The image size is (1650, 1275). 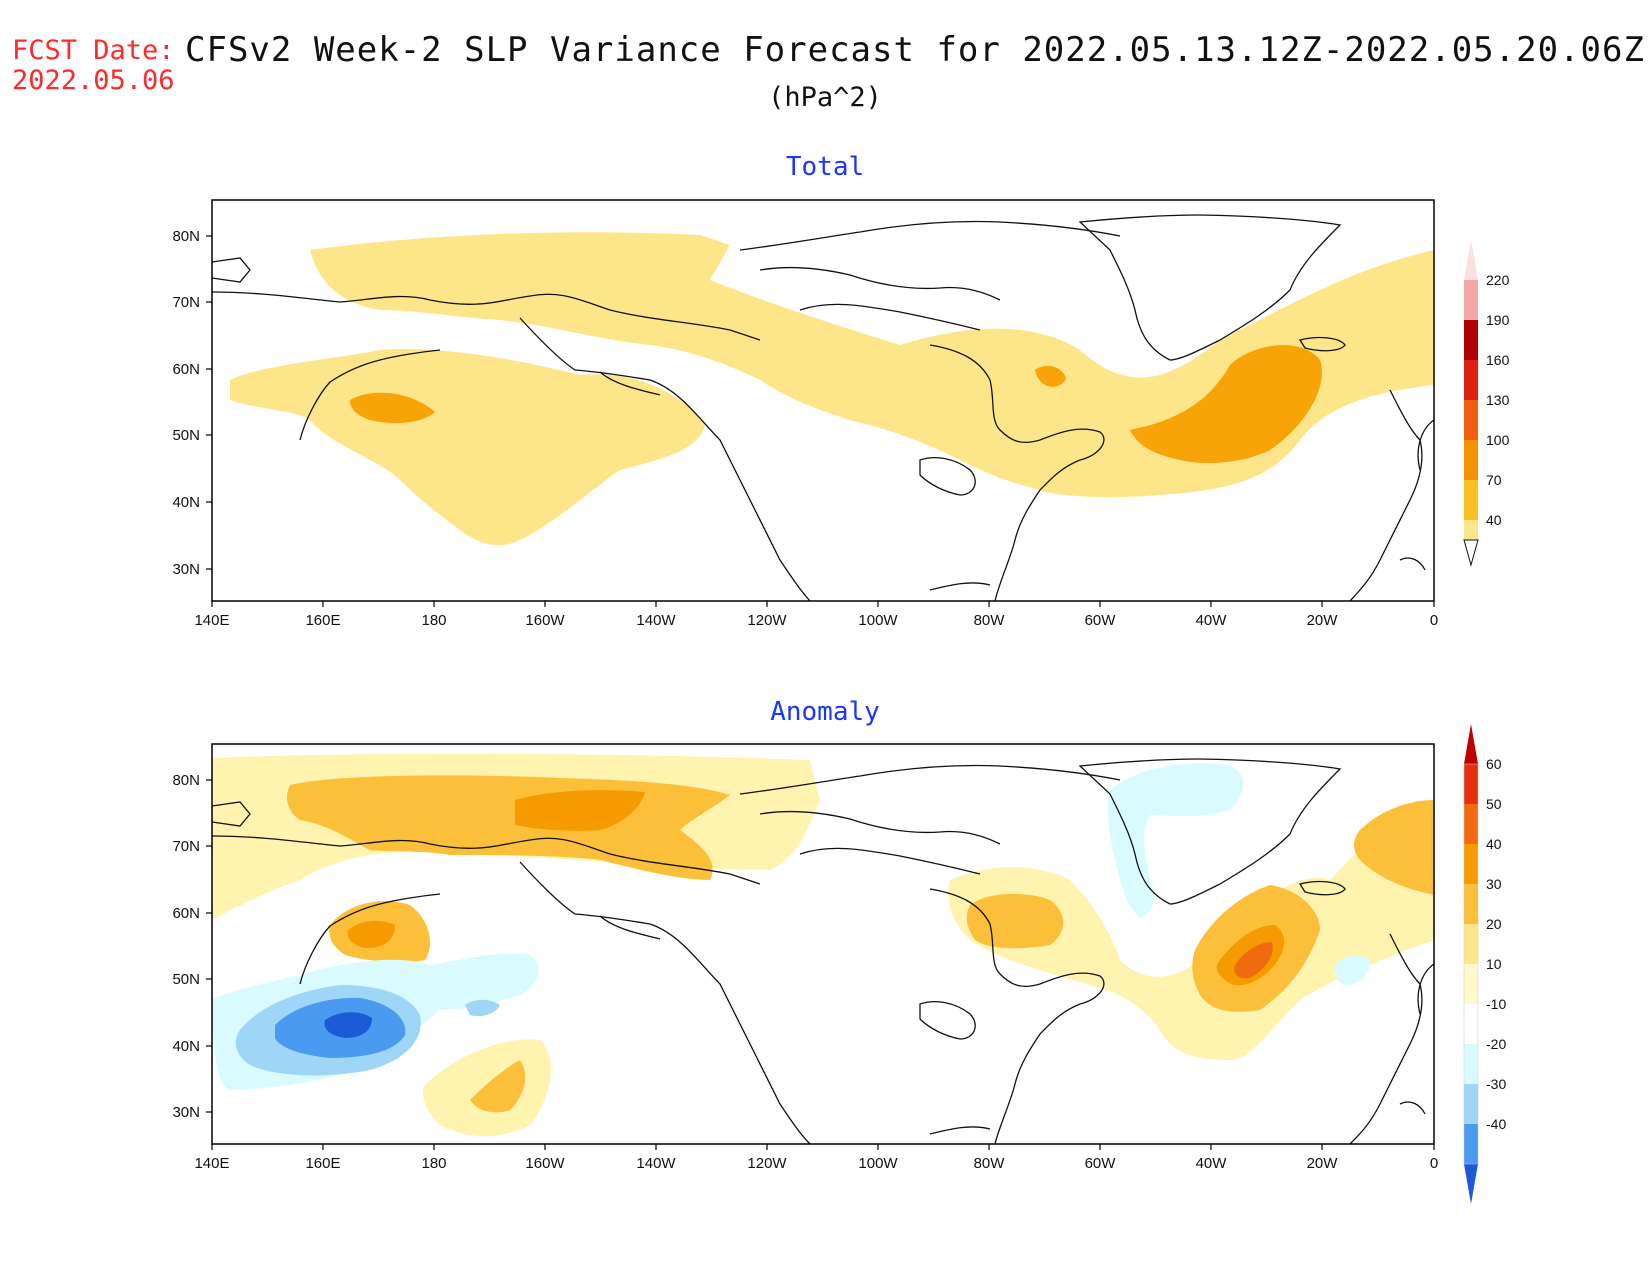 I want to click on lon-label: 120W, so click(x=767, y=620).